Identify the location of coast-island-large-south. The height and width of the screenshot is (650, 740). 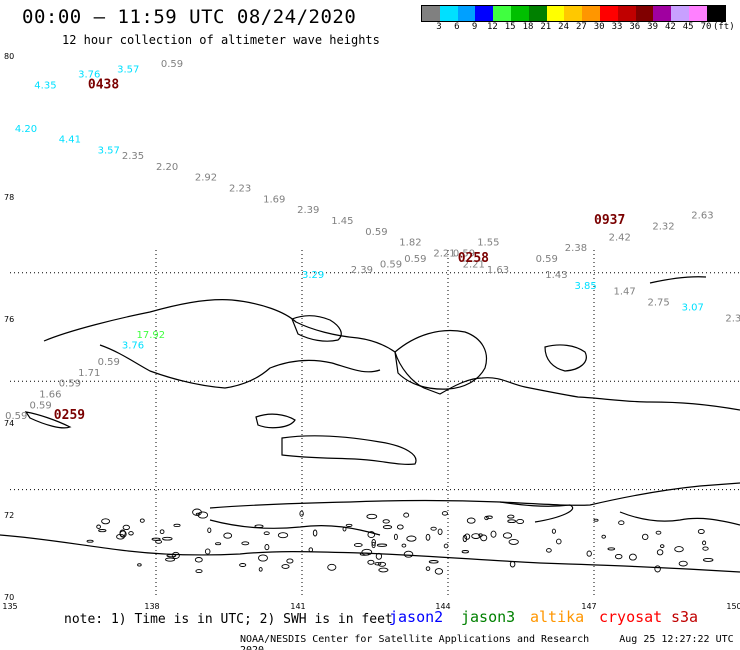
(349, 450).